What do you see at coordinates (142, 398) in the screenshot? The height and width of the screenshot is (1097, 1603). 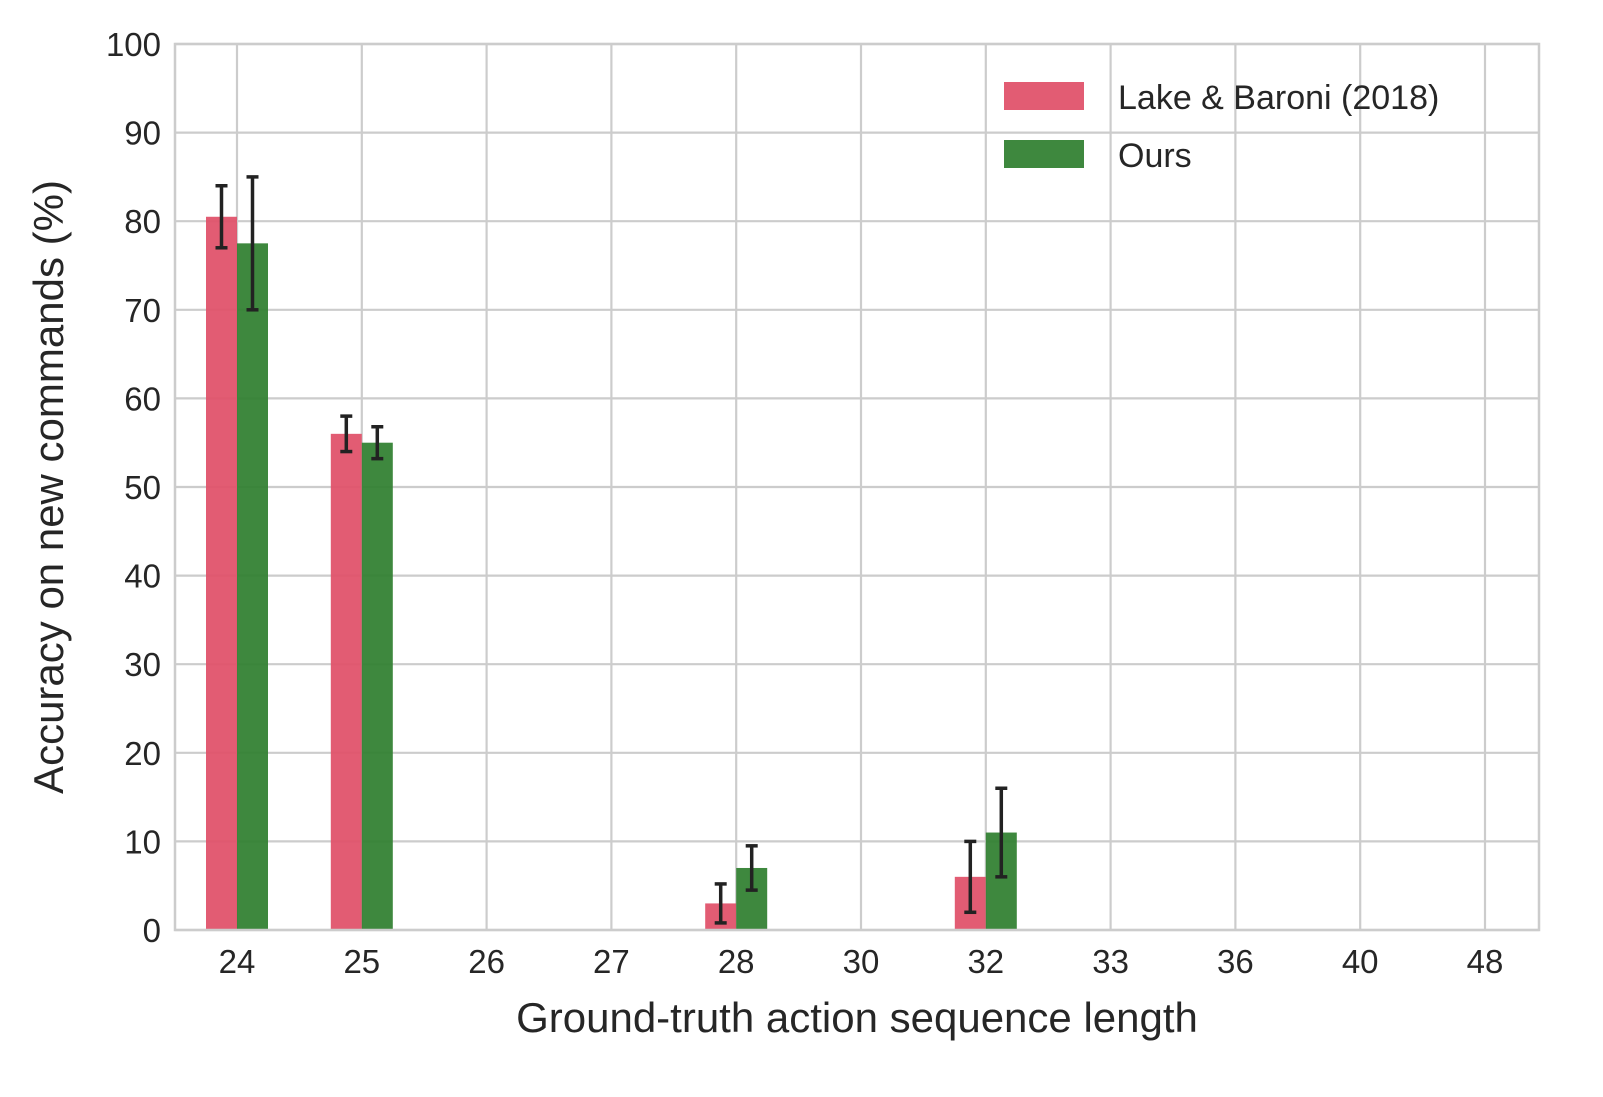 I see `y-tick-label: 60` at bounding box center [142, 398].